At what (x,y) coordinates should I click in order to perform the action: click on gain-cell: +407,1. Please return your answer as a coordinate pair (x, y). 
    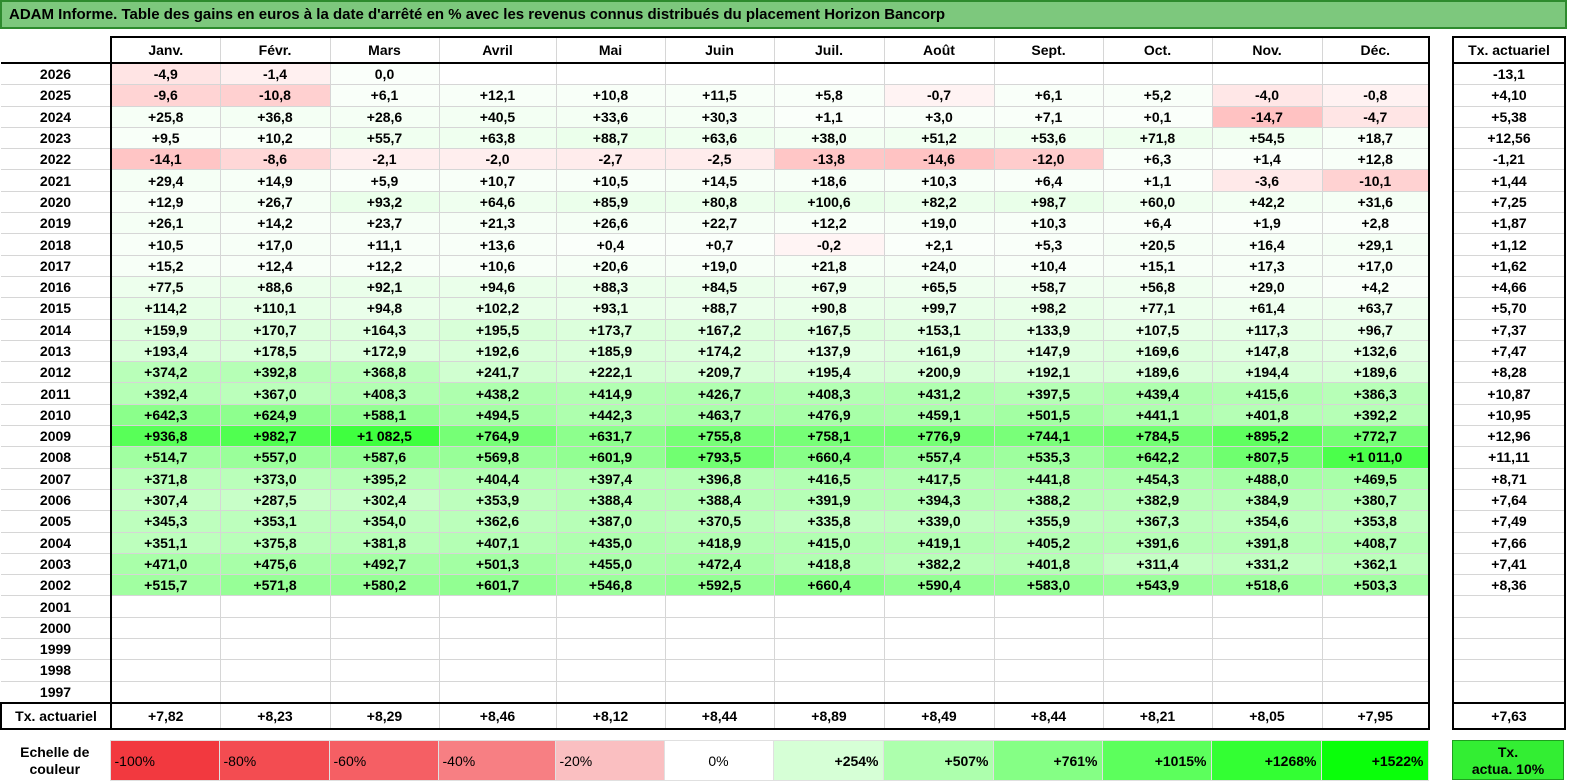
    Looking at the image, I should click on (497, 542).